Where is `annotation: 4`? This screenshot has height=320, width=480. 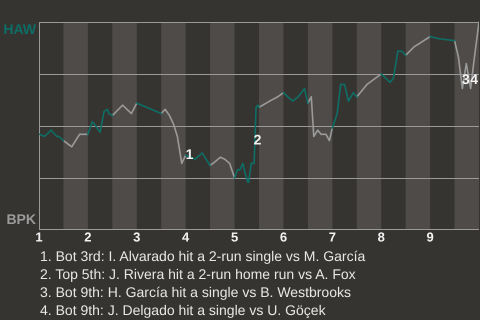 annotation: 4 is located at coordinates (474, 79).